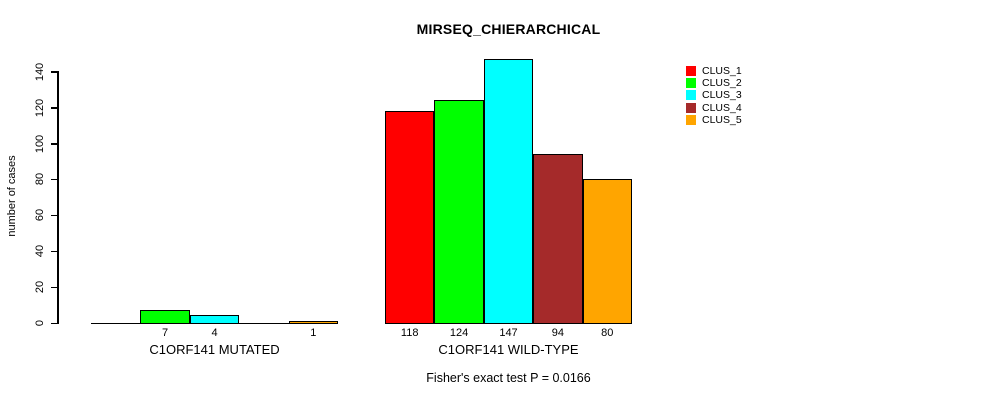 The height and width of the screenshot is (400, 990). I want to click on legend-label-clus_5: CLUS_5, so click(722, 119).